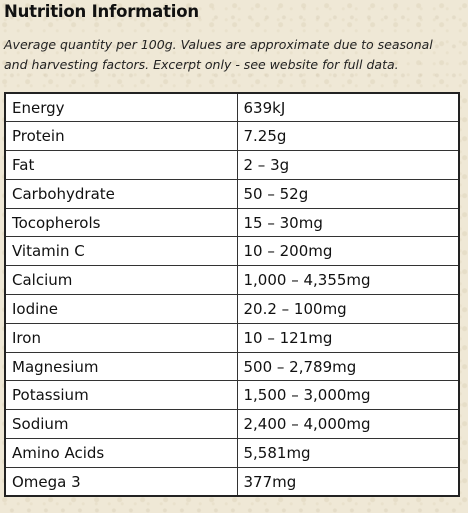  I want to click on nutrient-amount: 377mg, so click(348, 481).